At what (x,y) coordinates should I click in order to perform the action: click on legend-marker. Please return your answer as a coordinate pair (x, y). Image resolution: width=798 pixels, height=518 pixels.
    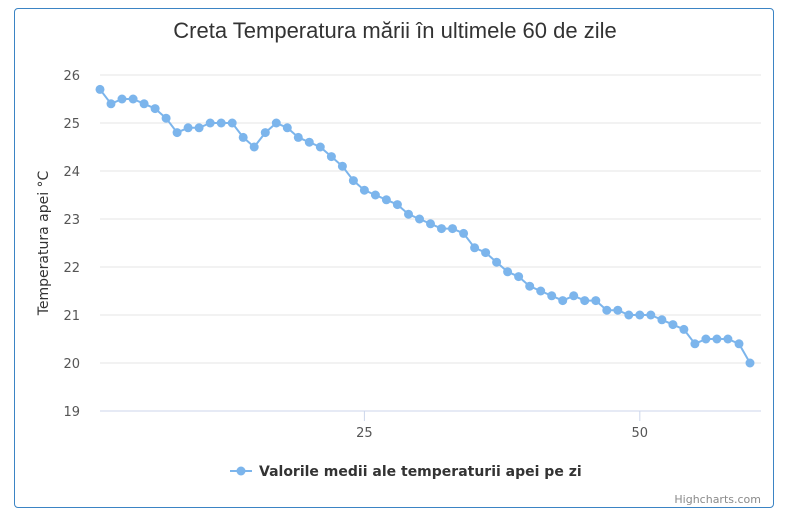
    Looking at the image, I should click on (241, 471).